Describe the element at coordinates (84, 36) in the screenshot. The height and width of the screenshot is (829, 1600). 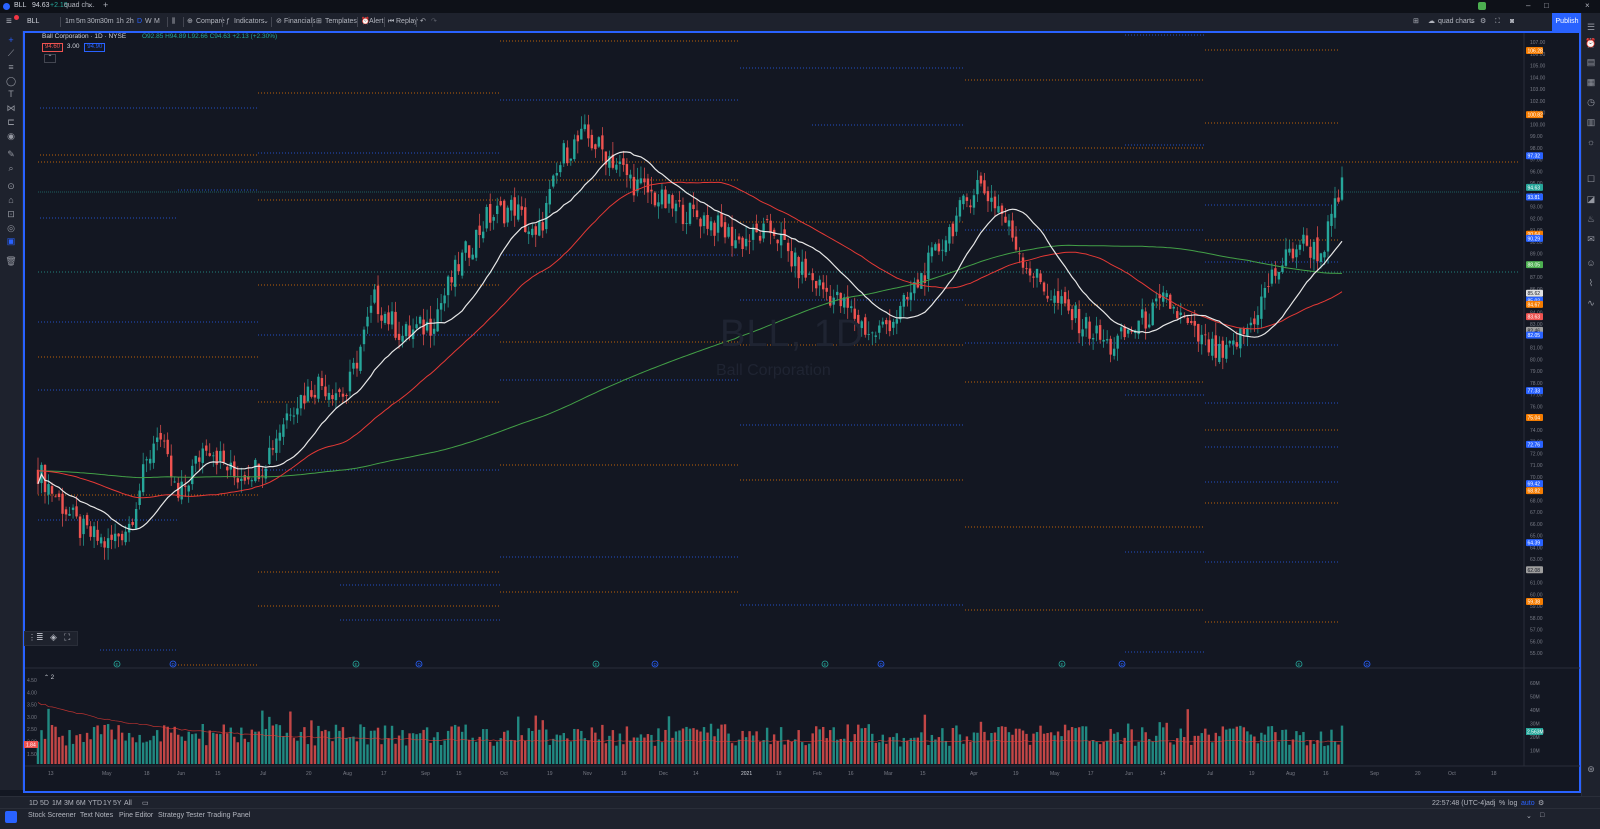
I see `legend-title: Ball Corporation · 1D · NYSE` at that location.